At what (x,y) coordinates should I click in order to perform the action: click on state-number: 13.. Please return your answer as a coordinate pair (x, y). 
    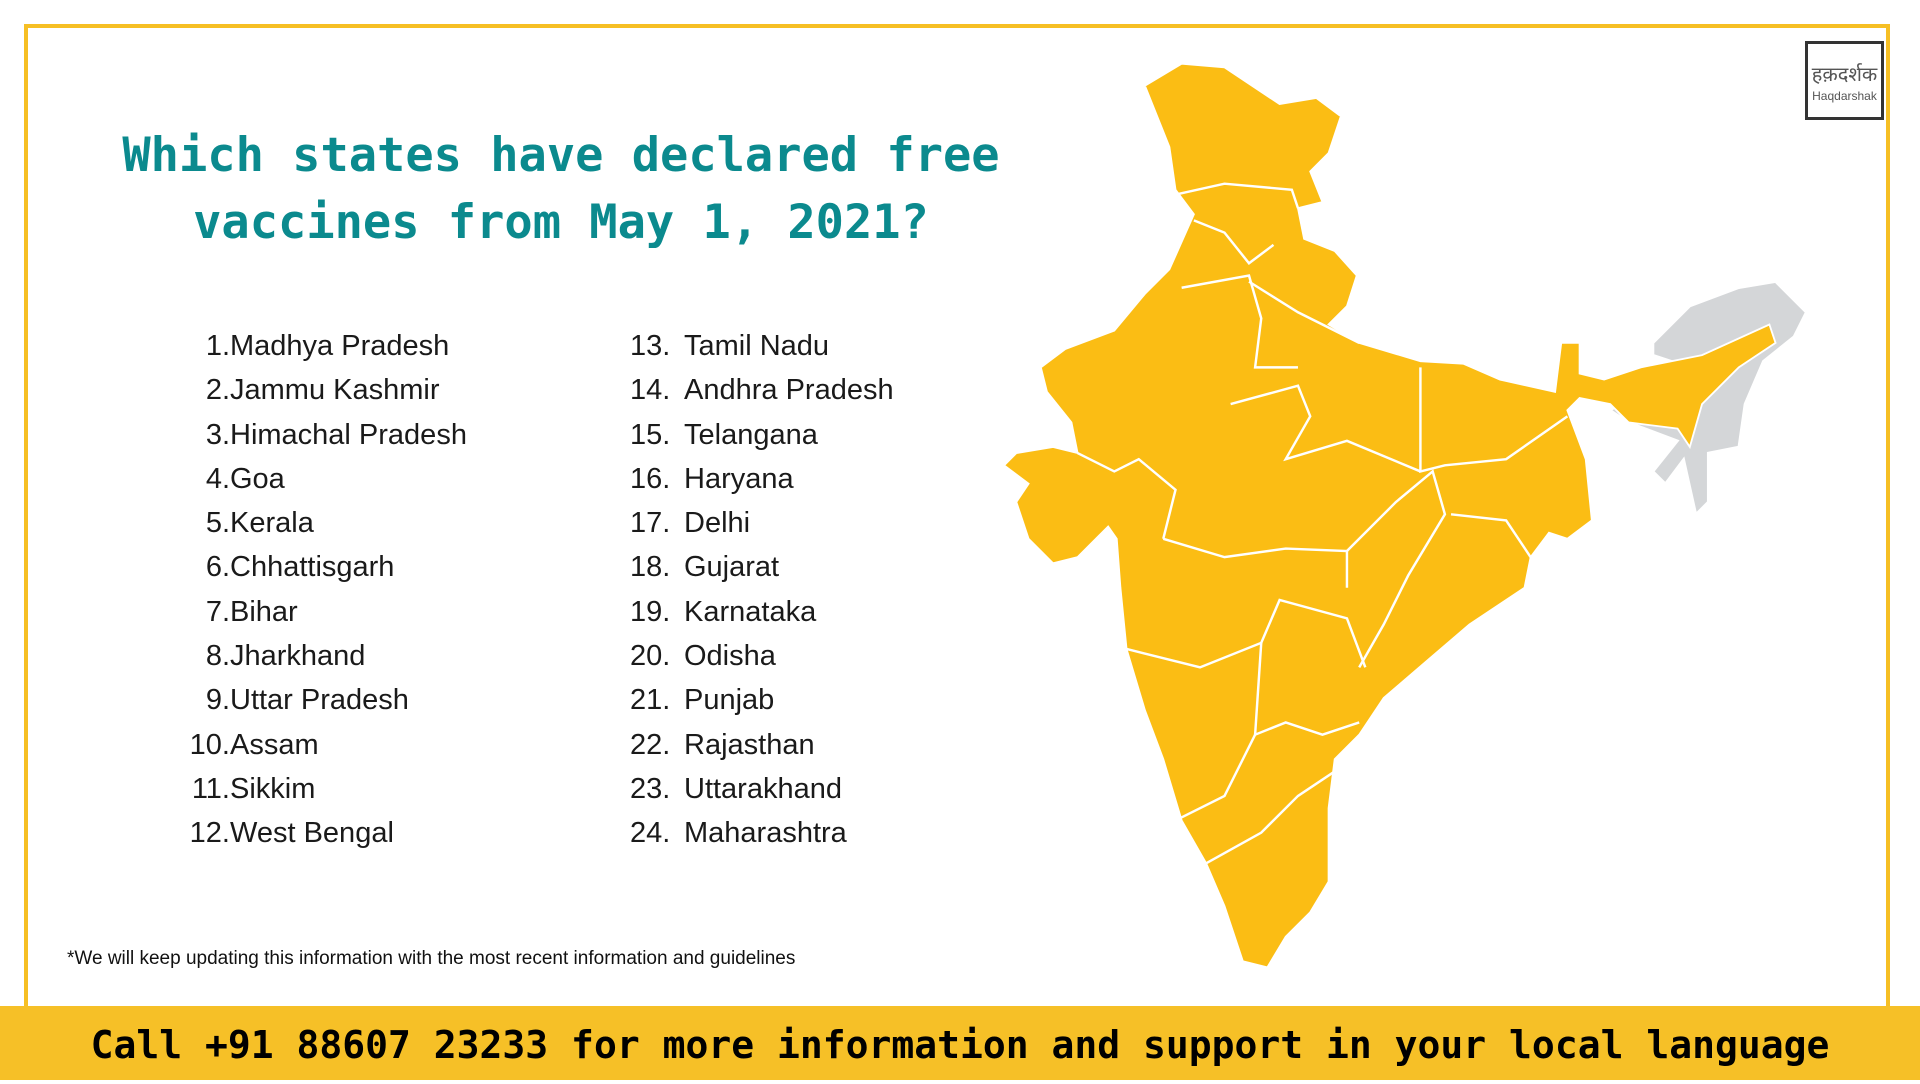
    Looking at the image, I should click on (650, 346).